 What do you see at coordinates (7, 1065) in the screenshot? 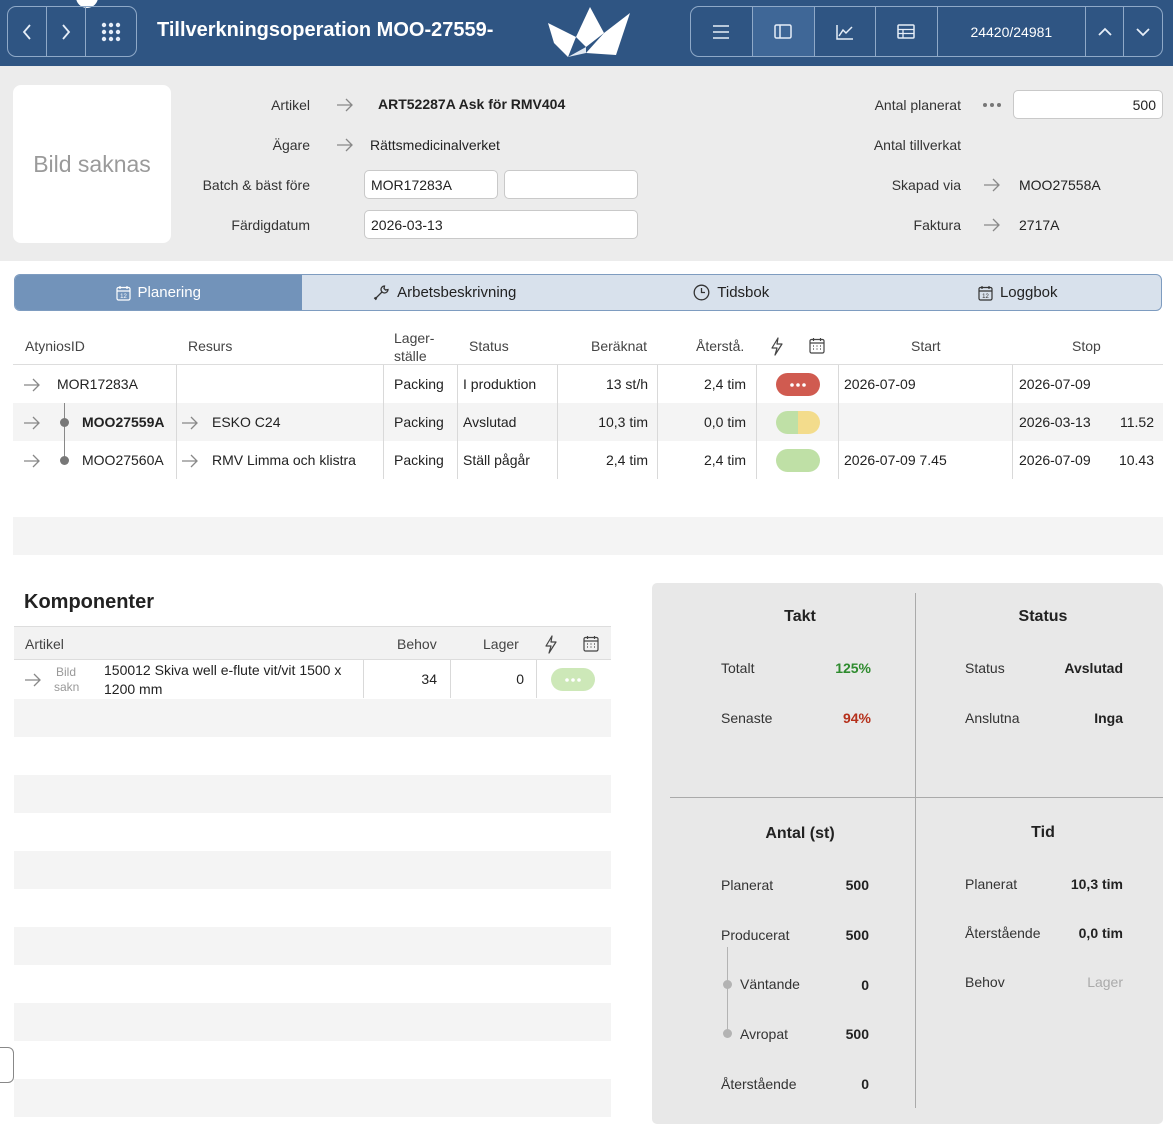
I see `side-drawer-handle` at bounding box center [7, 1065].